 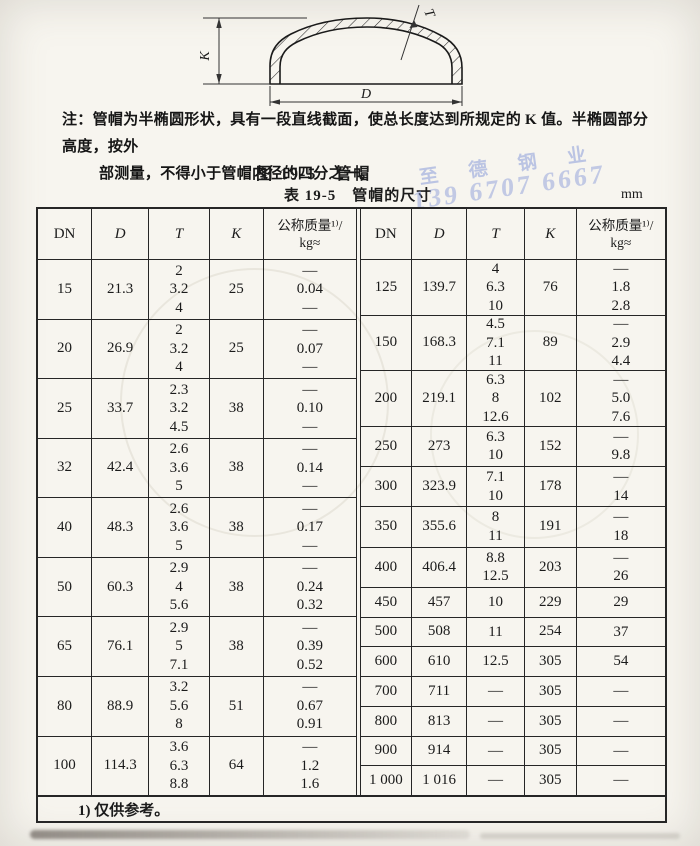 I want to click on cell-d: 114.3, so click(x=121, y=766).